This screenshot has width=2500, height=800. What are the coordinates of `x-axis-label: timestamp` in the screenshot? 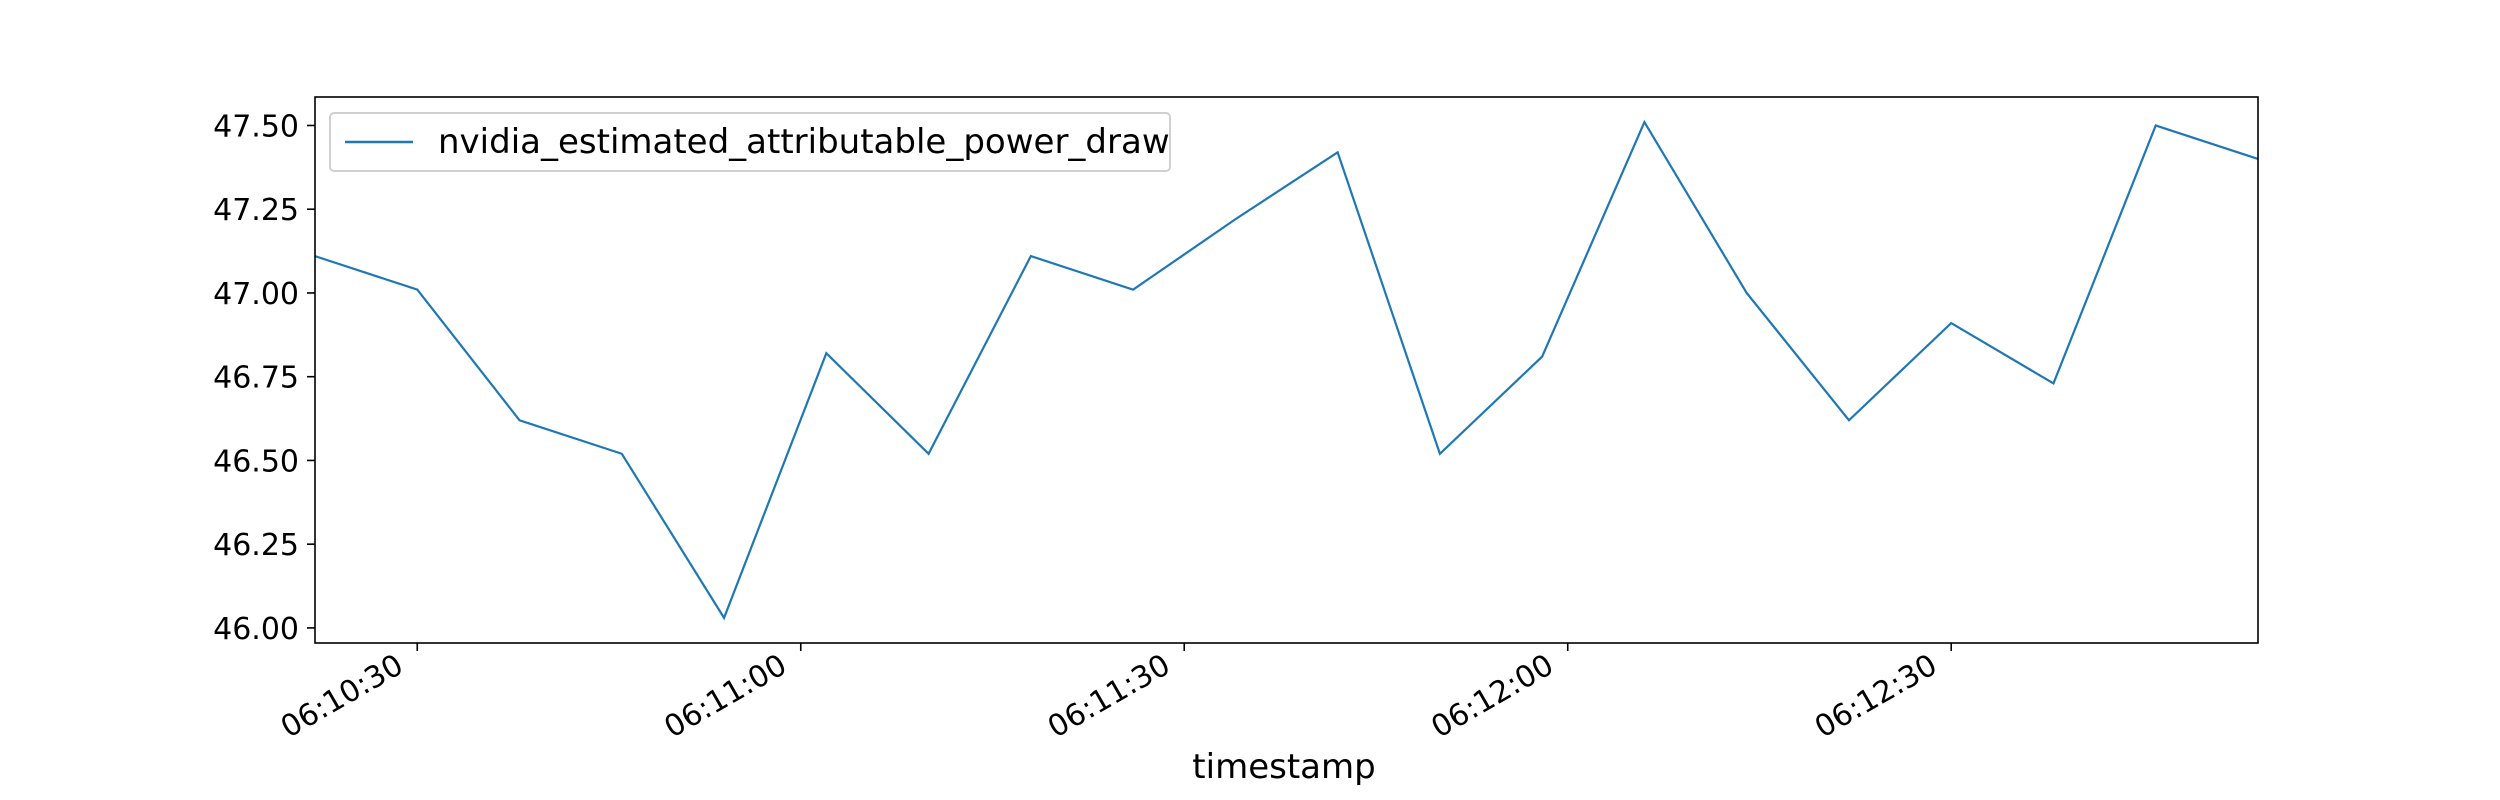 It's located at (1283, 767).